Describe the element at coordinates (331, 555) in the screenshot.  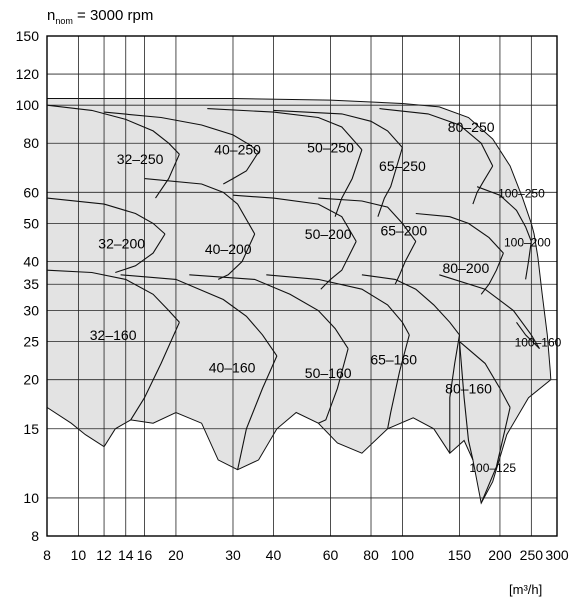
I see `x-tick-label: 60` at that location.